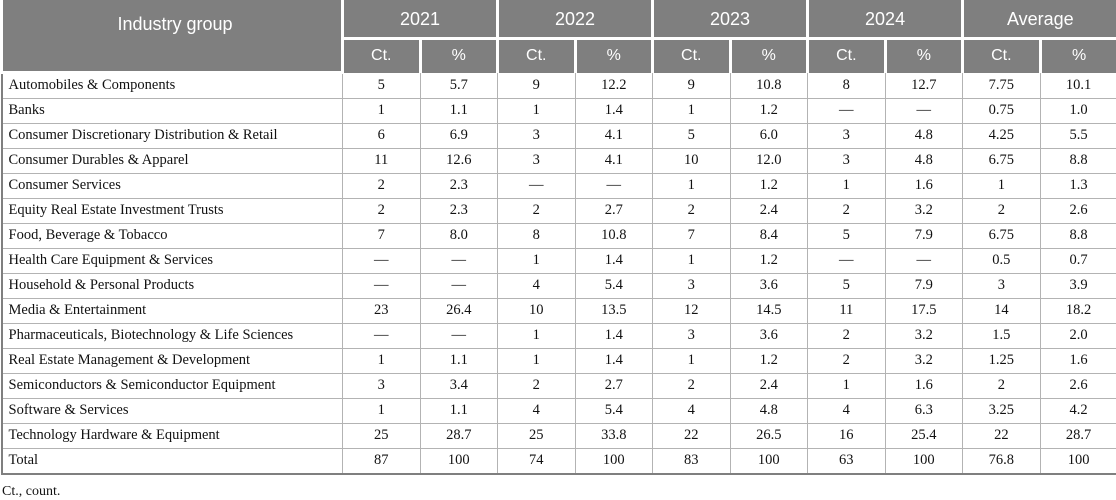 The height and width of the screenshot is (500, 1116). I want to click on value-cell: 6.0, so click(769, 135).